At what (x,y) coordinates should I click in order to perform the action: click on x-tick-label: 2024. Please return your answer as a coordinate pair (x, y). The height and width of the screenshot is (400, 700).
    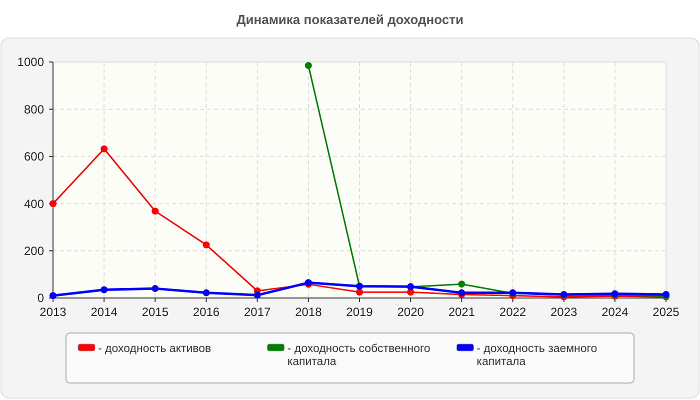
    Looking at the image, I should click on (615, 312).